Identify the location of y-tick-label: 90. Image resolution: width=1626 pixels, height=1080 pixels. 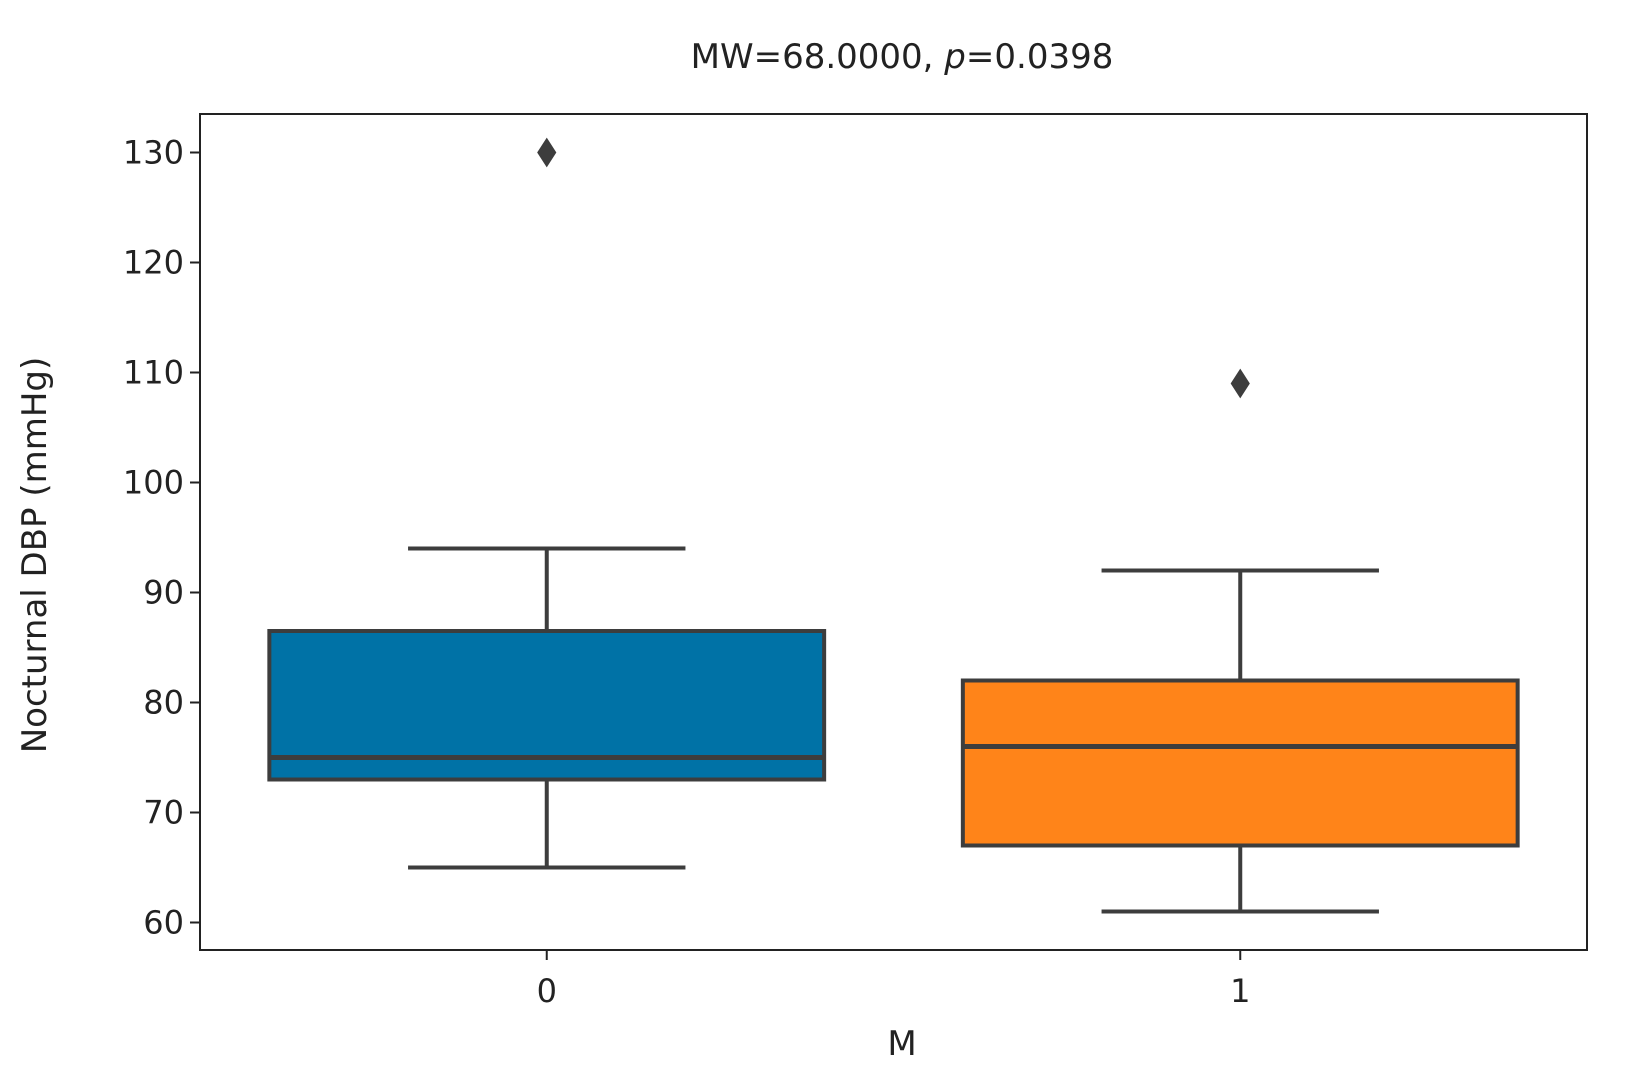
(163, 593).